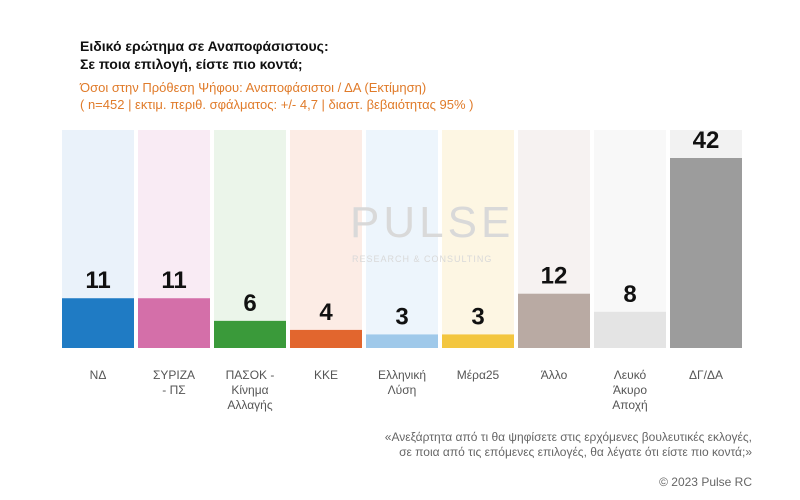 The width and height of the screenshot is (800, 500). I want to click on category-label: ΔΓ/ΔΑ, so click(706, 375).